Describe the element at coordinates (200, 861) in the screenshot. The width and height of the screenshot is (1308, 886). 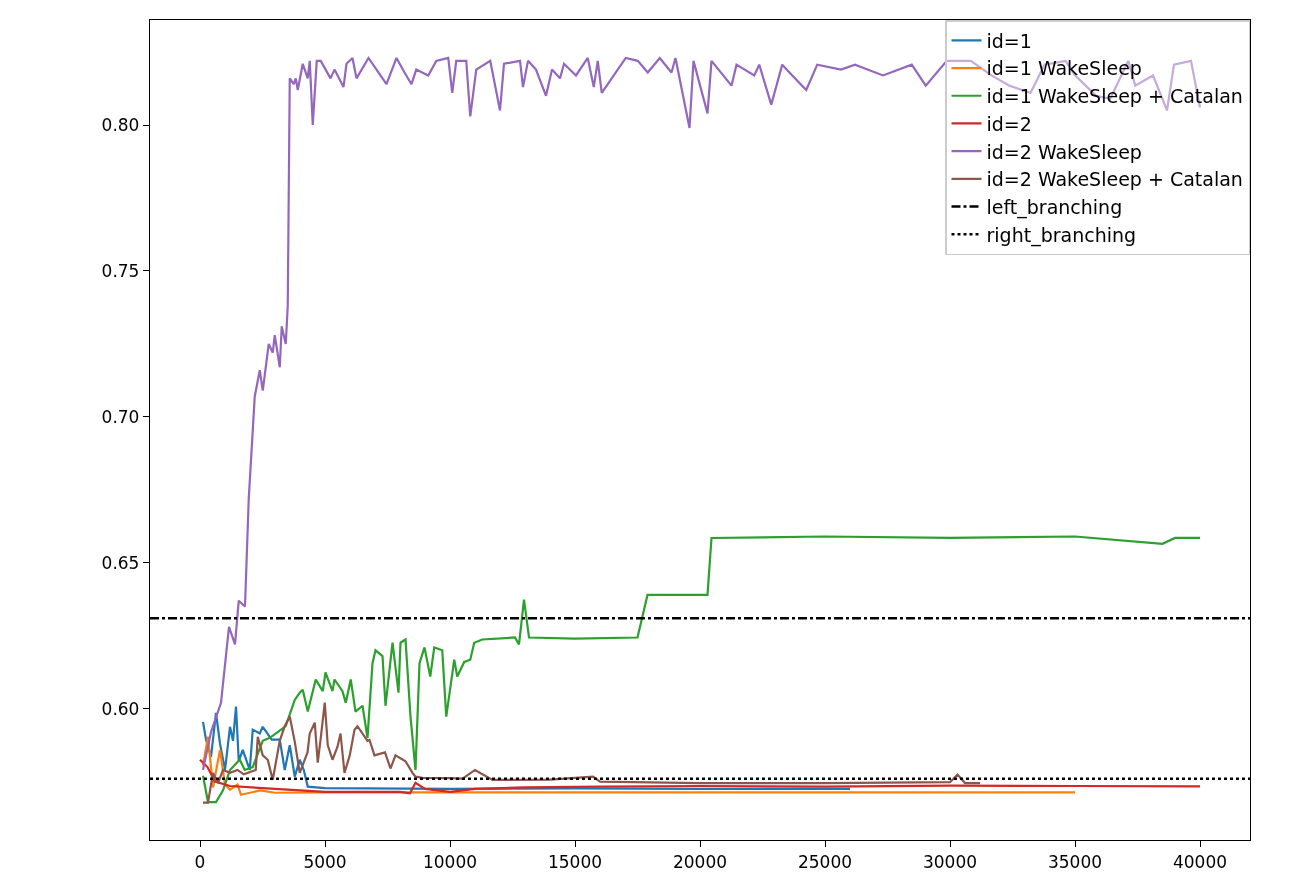
I see `x-tick-label: 0` at that location.